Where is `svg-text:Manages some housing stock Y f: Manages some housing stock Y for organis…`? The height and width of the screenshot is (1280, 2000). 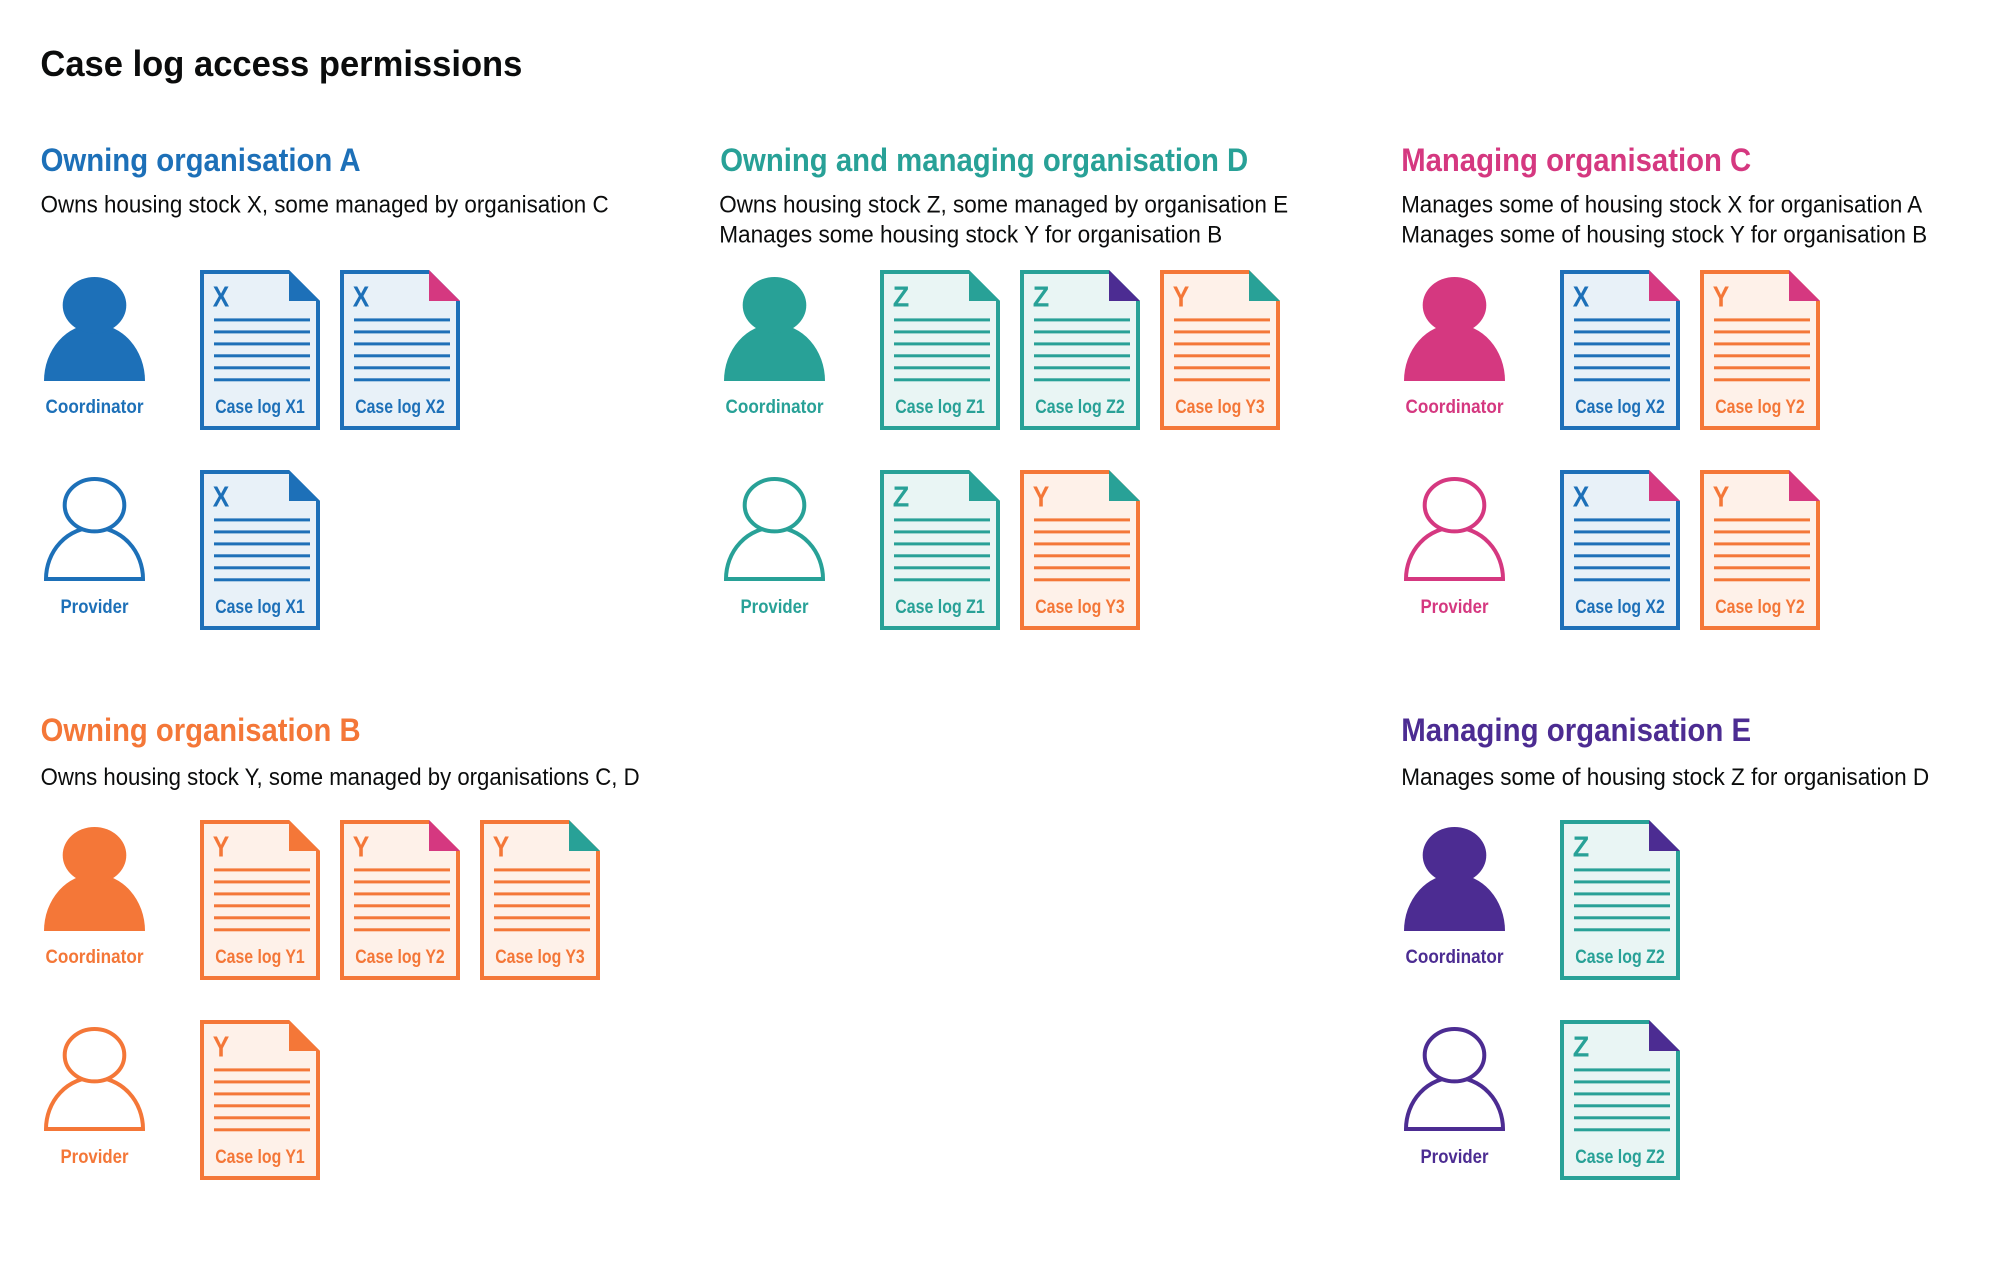 svg-text:Manages some housing stock Y f: Manages some housing stock Y for organis… is located at coordinates (970, 234).